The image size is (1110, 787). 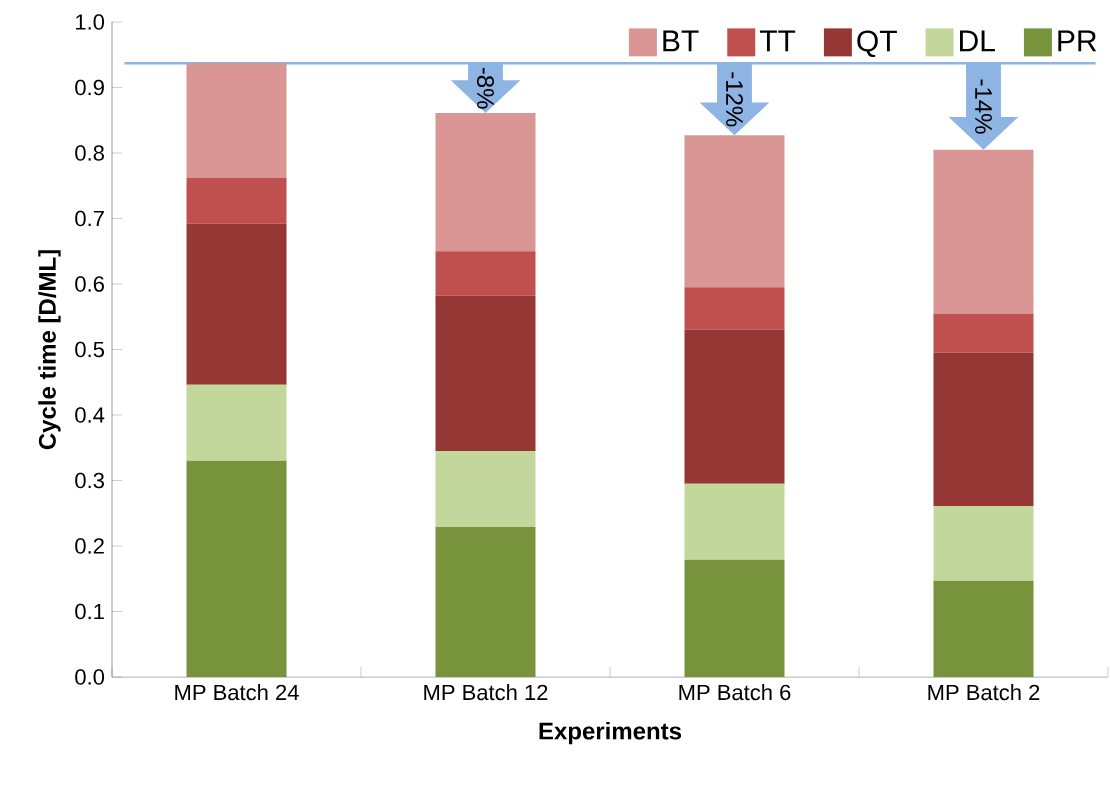 I want to click on x-tick-label: MP Batch 2, so click(x=984, y=692).